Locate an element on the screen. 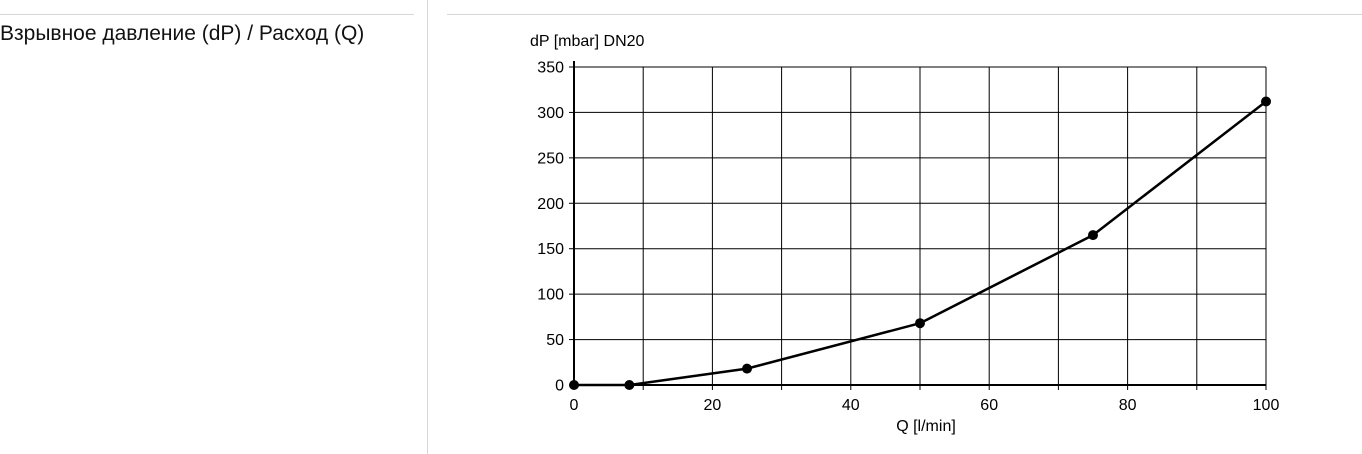 This screenshot has width=1362, height=454. x-tick-label: 80 is located at coordinates (1128, 405).